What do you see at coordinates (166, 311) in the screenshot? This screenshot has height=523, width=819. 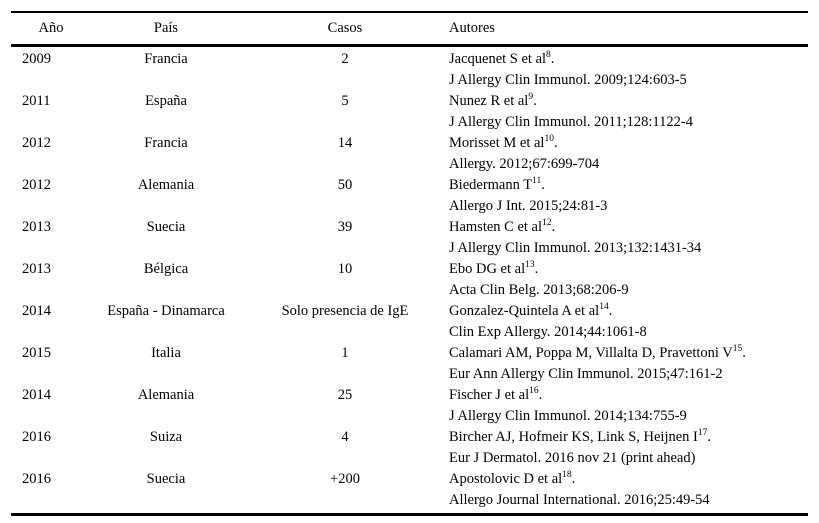 I see `country-cell: España - Dinamarca` at bounding box center [166, 311].